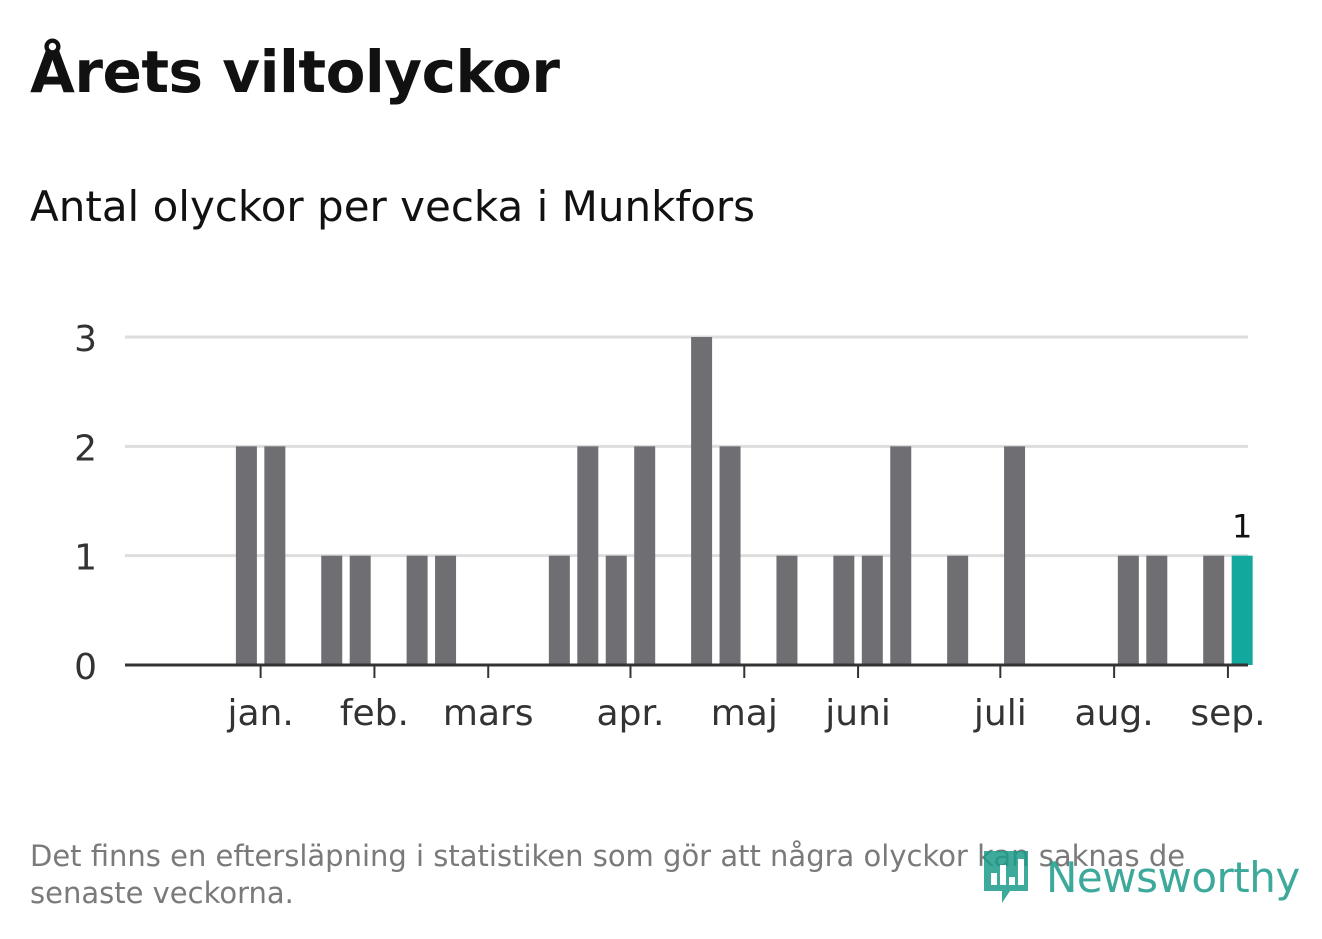 The width and height of the screenshot is (1322, 939). I want to click on x-tick-label: maj, so click(744, 713).